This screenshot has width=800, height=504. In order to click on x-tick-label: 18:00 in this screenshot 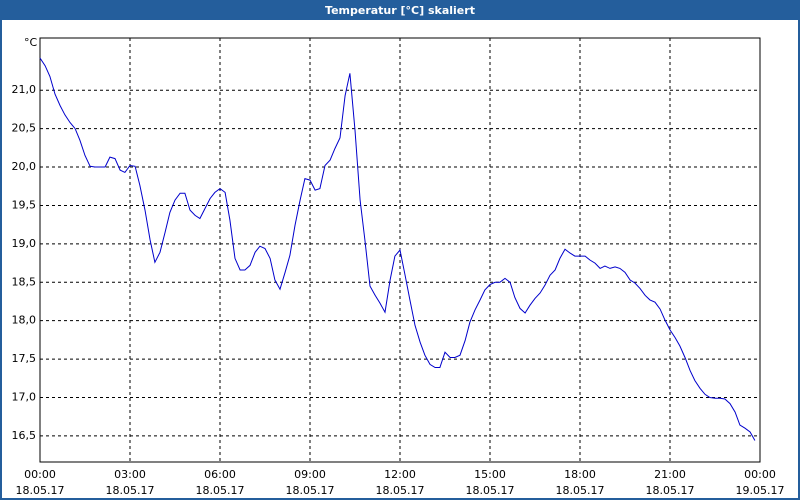, I will do `click(580, 474)`.